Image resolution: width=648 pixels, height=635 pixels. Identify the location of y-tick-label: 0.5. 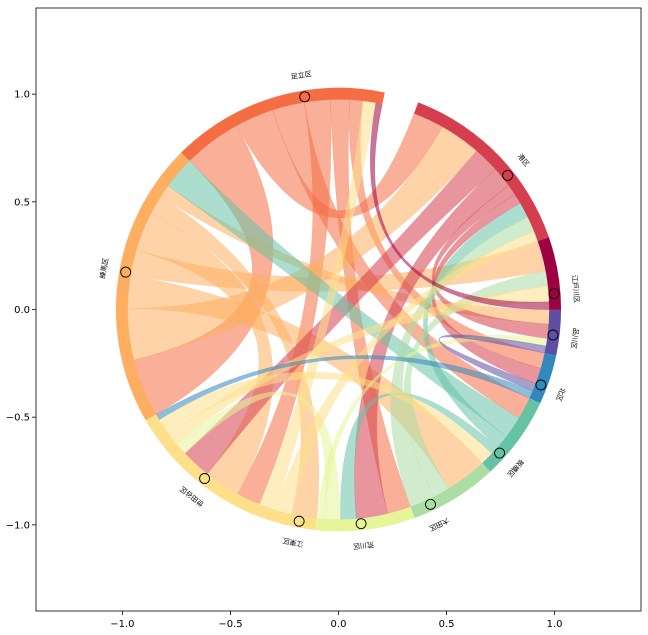
(22, 202).